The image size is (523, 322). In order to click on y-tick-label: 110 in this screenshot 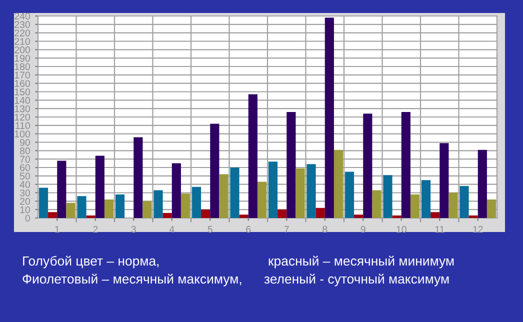, I will do `click(23, 126)`.